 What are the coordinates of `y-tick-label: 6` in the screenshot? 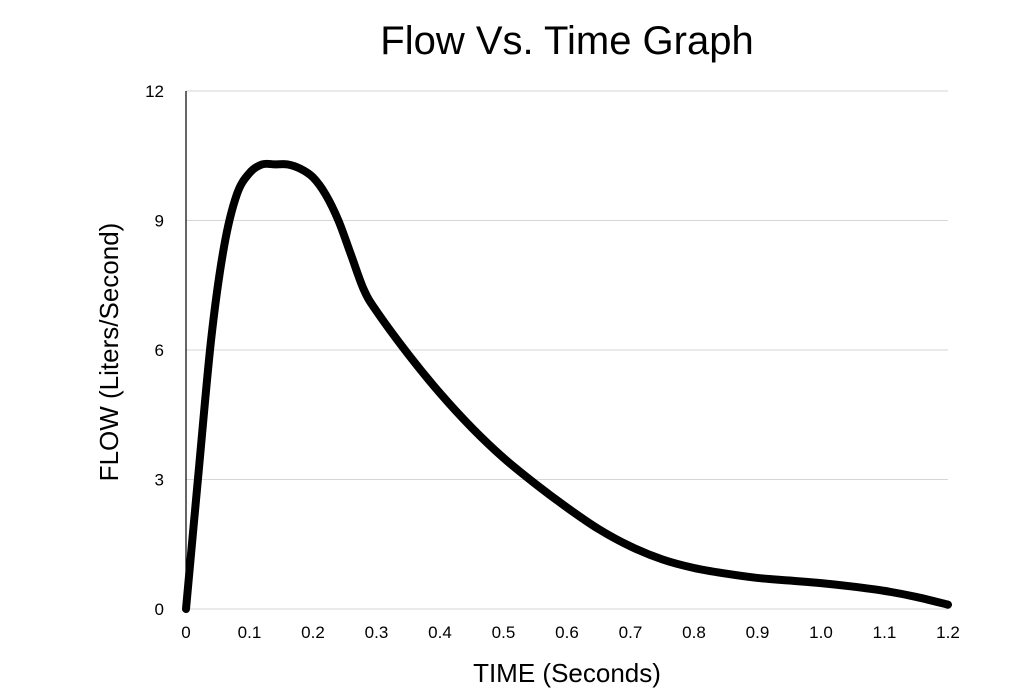 It's located at (159, 350).